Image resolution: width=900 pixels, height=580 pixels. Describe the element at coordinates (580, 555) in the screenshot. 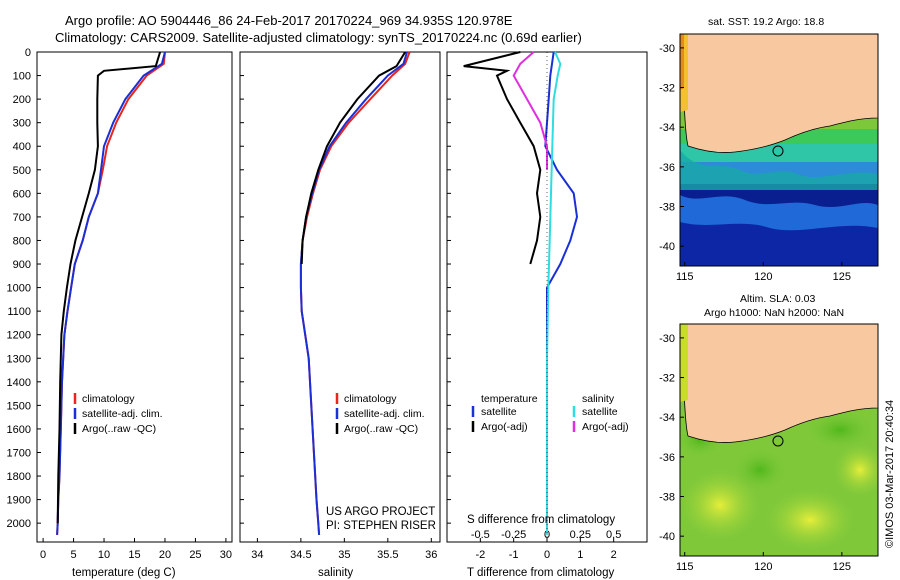

I see `x-tick-label: 1` at that location.